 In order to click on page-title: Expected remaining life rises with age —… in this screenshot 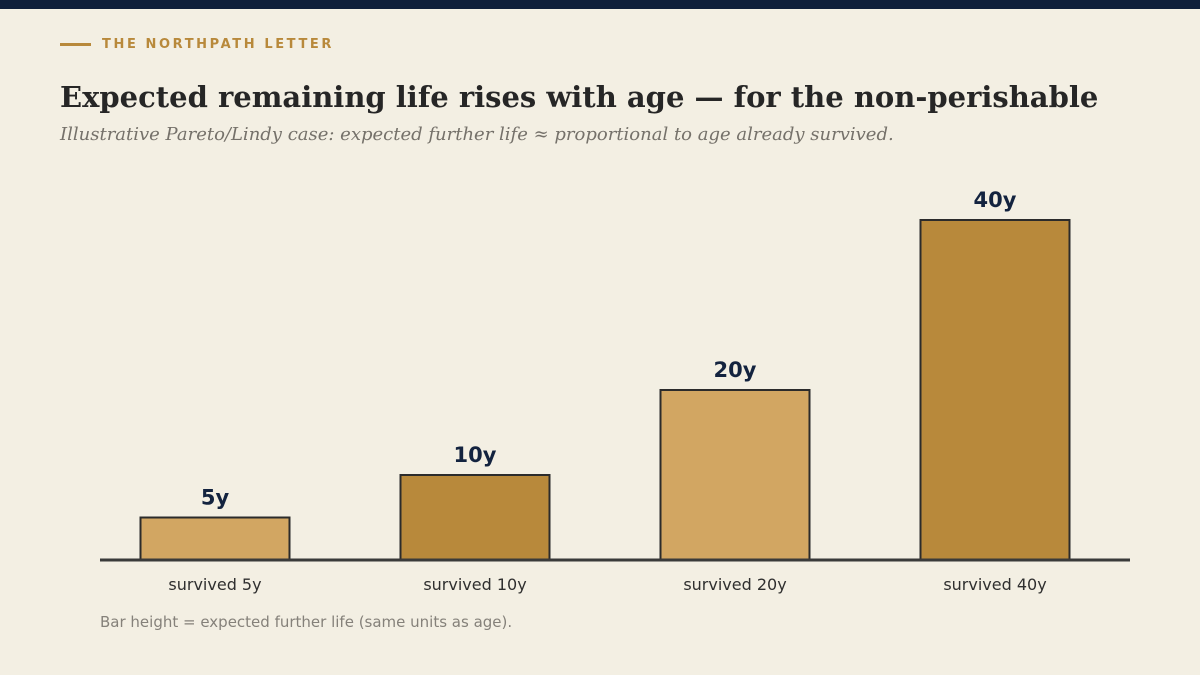, I will do `click(579, 97)`.